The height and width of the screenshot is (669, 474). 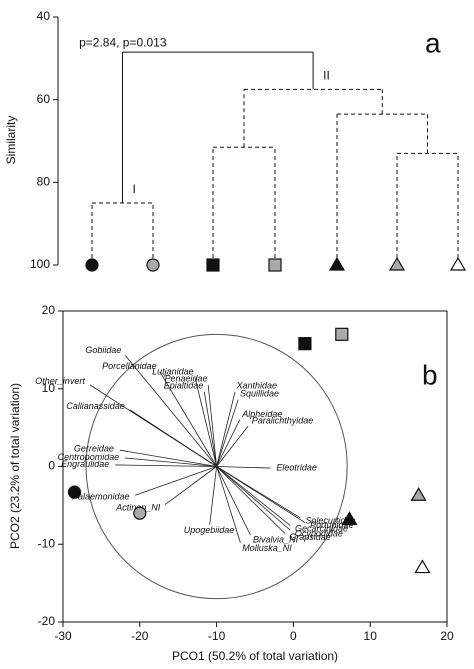 I want to click on vector-label: Portunidae, so click(x=332, y=525).